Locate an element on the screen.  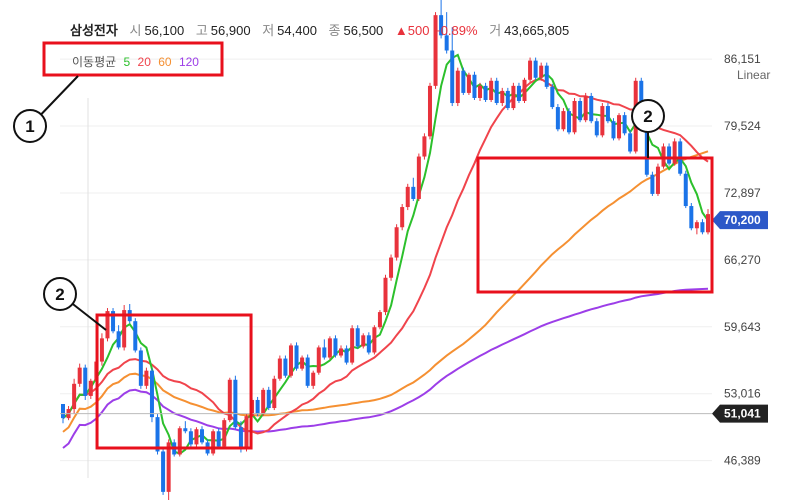
change-percent: +0.89% is located at coordinates (455, 30).